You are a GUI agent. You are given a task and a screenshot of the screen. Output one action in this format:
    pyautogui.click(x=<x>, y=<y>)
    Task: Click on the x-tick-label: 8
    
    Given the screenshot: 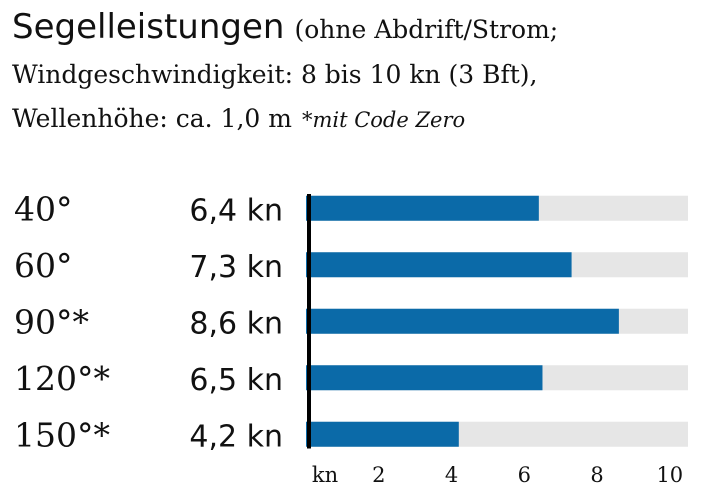 What is the action you would take?
    pyautogui.click(x=596, y=475)
    